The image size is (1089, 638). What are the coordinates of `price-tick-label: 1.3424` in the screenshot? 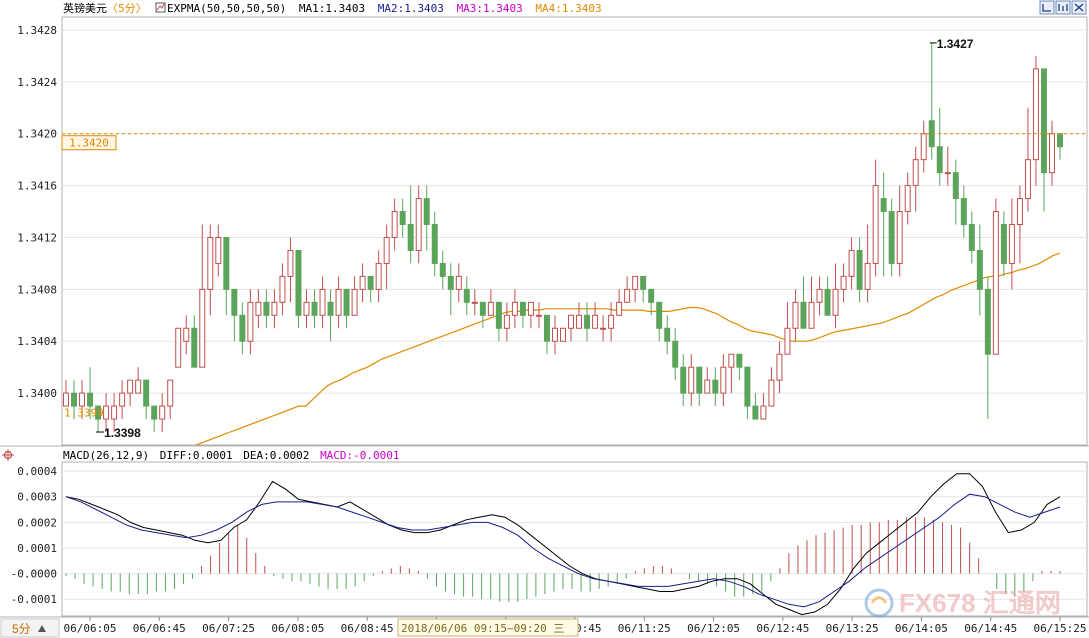 It's located at (37, 82).